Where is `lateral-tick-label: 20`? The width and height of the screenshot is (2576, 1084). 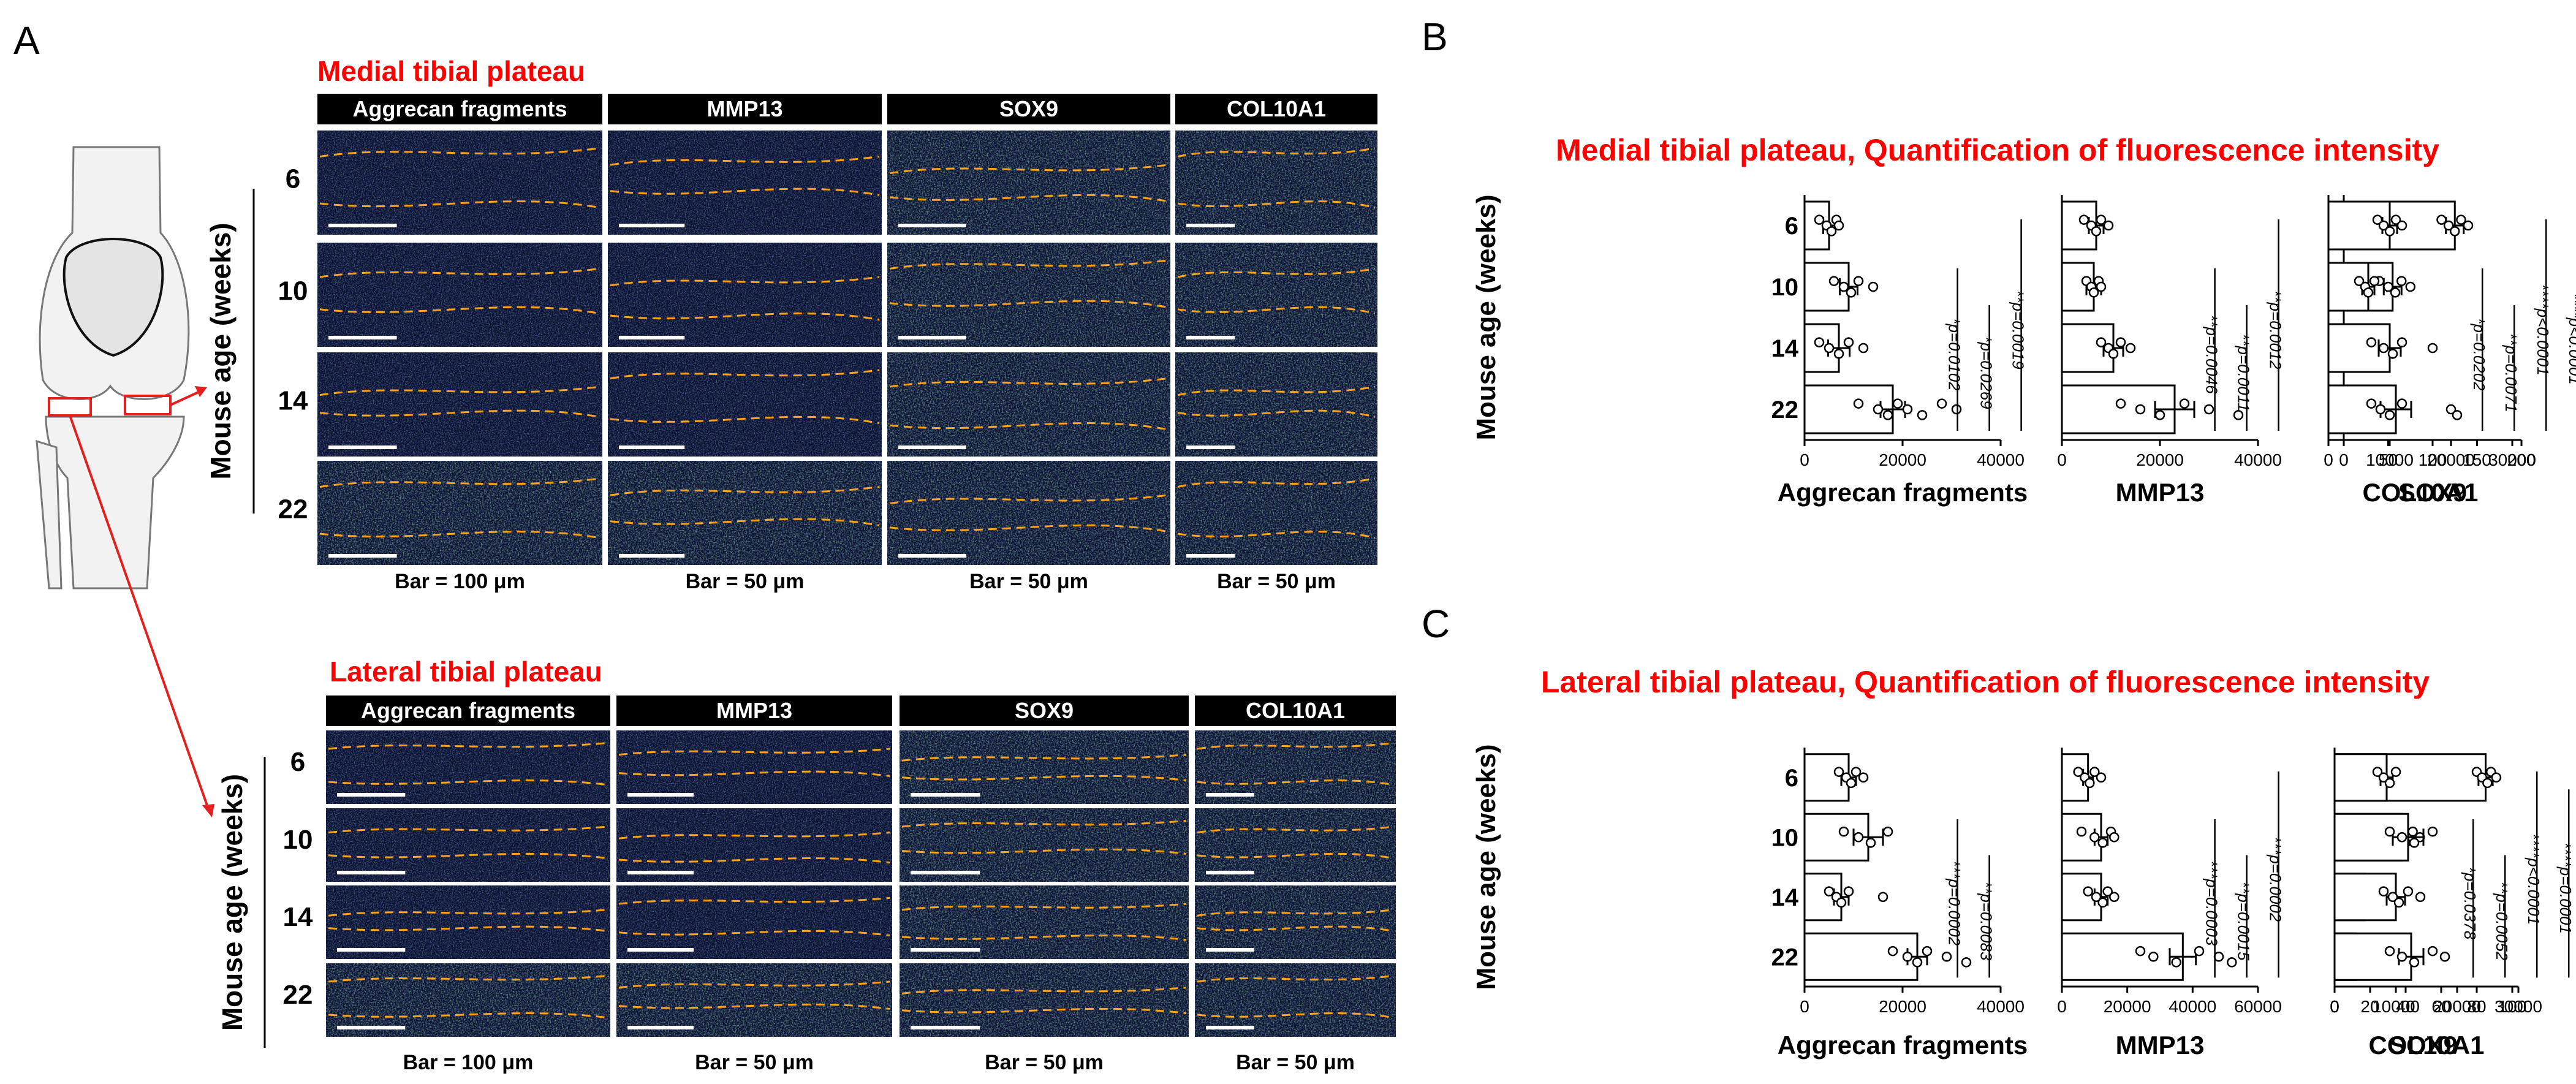
lateral-tick-label: 20 is located at coordinates (2369, 1007).